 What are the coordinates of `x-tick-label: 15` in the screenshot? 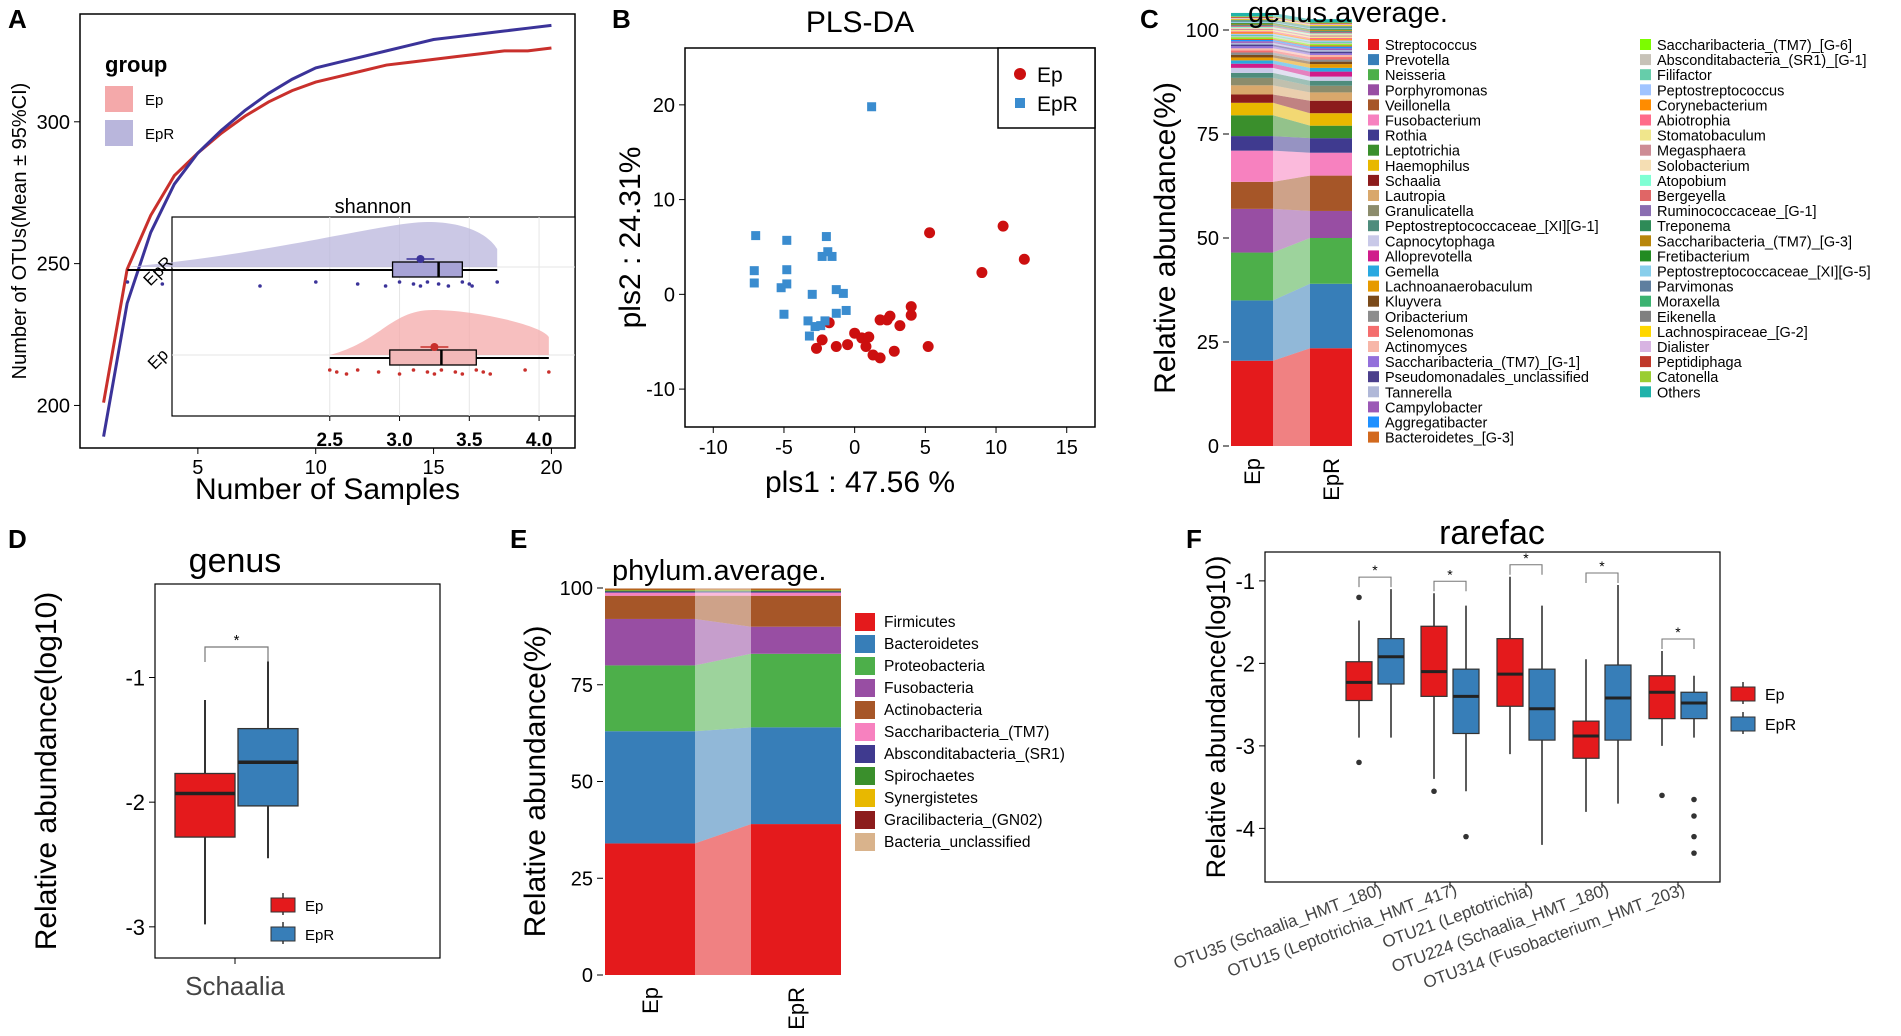 It's located at (1067, 448).